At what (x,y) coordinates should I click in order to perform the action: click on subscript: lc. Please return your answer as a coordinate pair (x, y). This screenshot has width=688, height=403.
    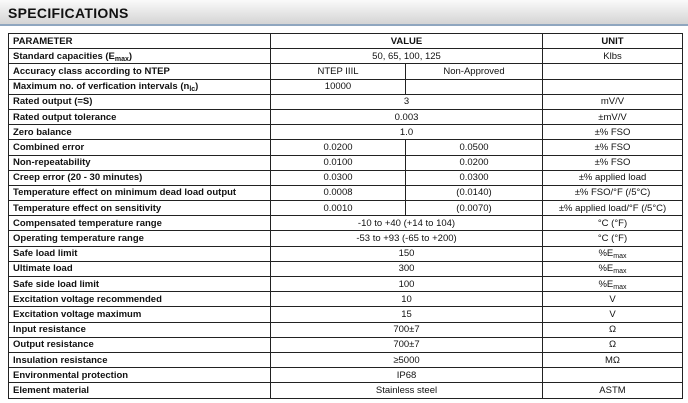
    Looking at the image, I should click on (192, 90).